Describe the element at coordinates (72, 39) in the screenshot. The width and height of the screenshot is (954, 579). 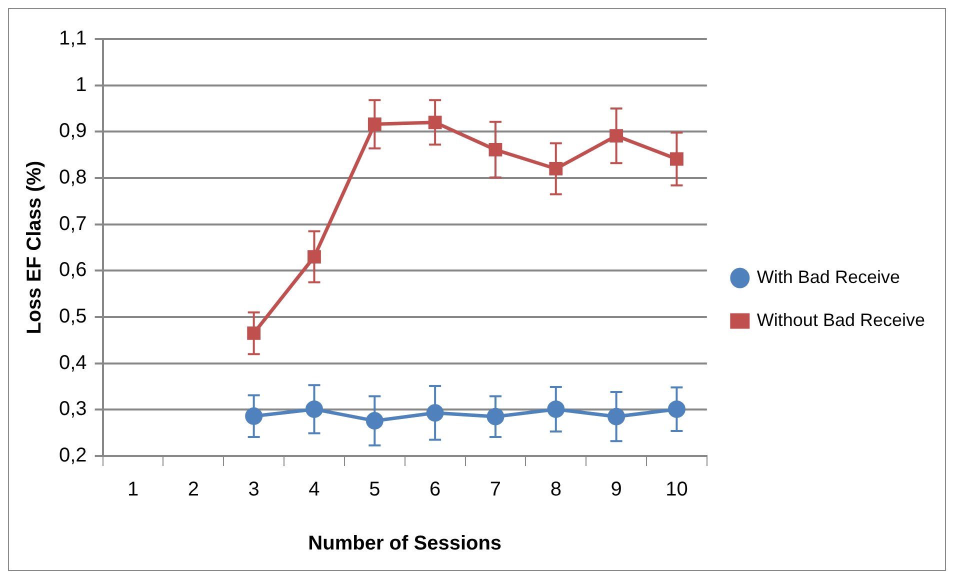
I see `y-tick-label: 1,1` at that location.